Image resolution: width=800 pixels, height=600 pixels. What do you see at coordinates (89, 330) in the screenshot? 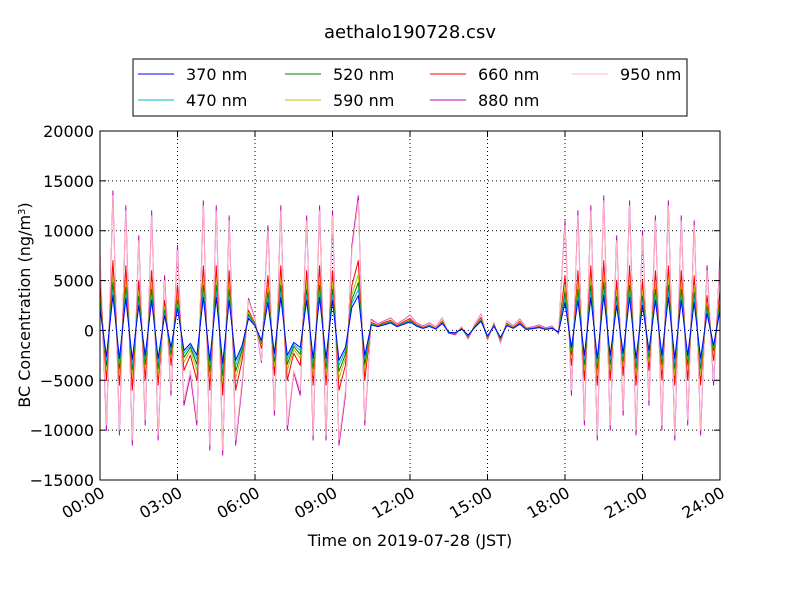
I see `y-tick-label: 0` at bounding box center [89, 330].